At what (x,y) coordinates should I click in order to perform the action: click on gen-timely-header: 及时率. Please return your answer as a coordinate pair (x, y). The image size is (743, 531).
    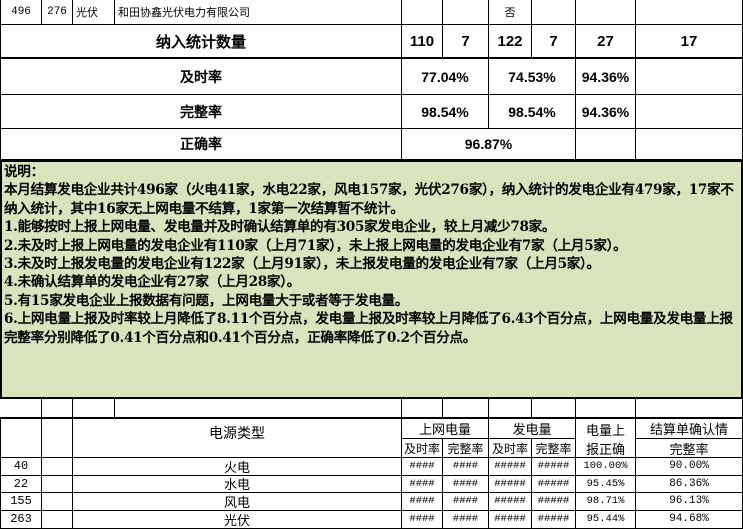
    Looking at the image, I should click on (510, 448).